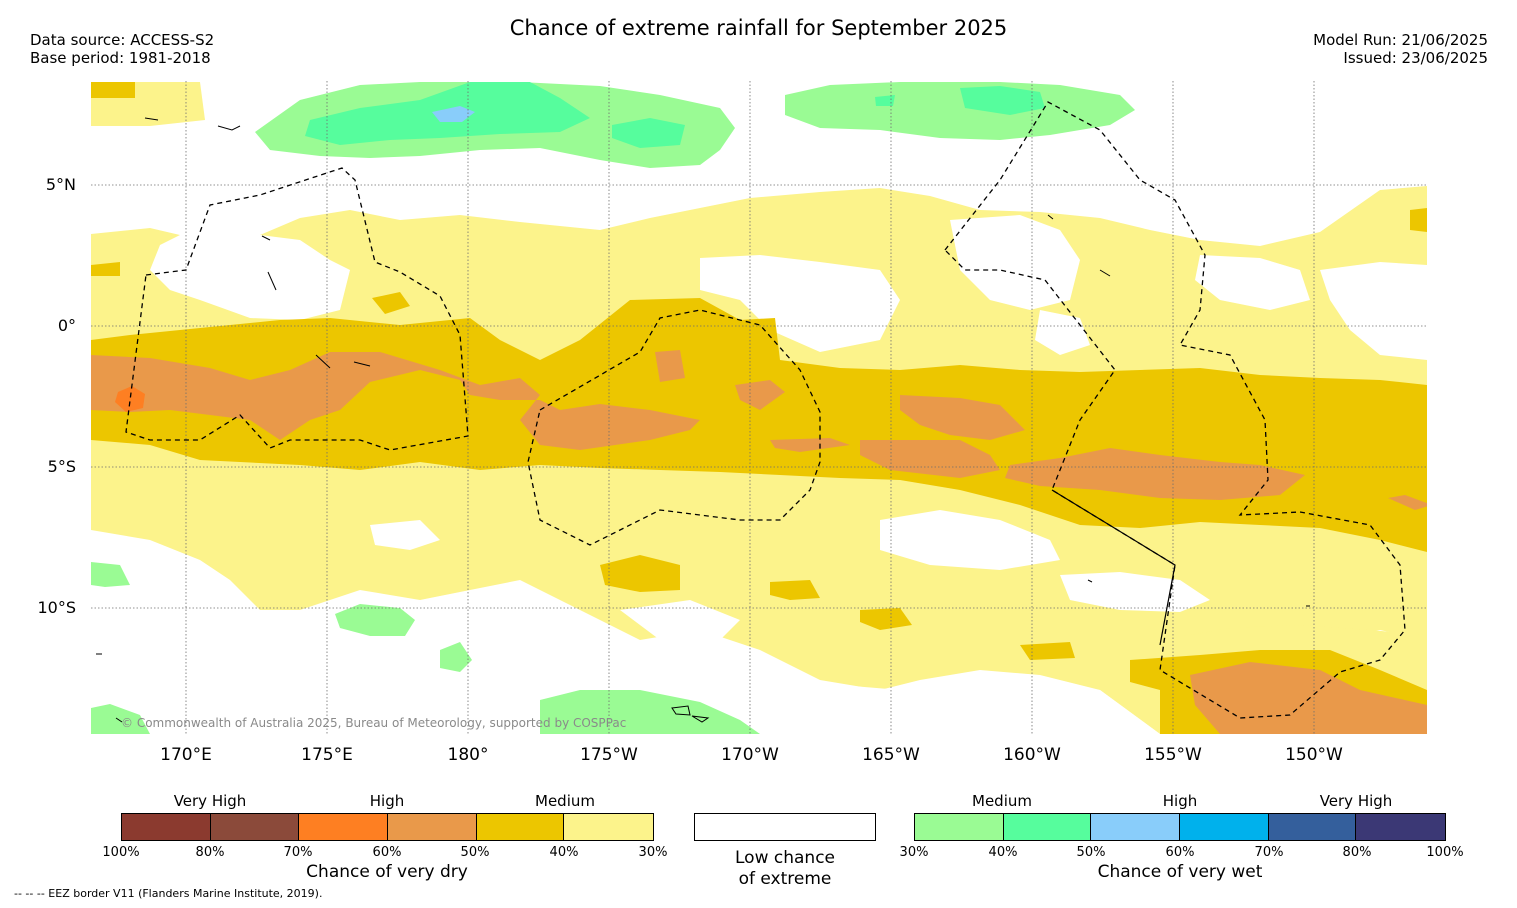 The height and width of the screenshot is (908, 1517). Describe the element at coordinates (785, 858) in the screenshot. I see `low-chance-caption-line1: Low chance` at that location.